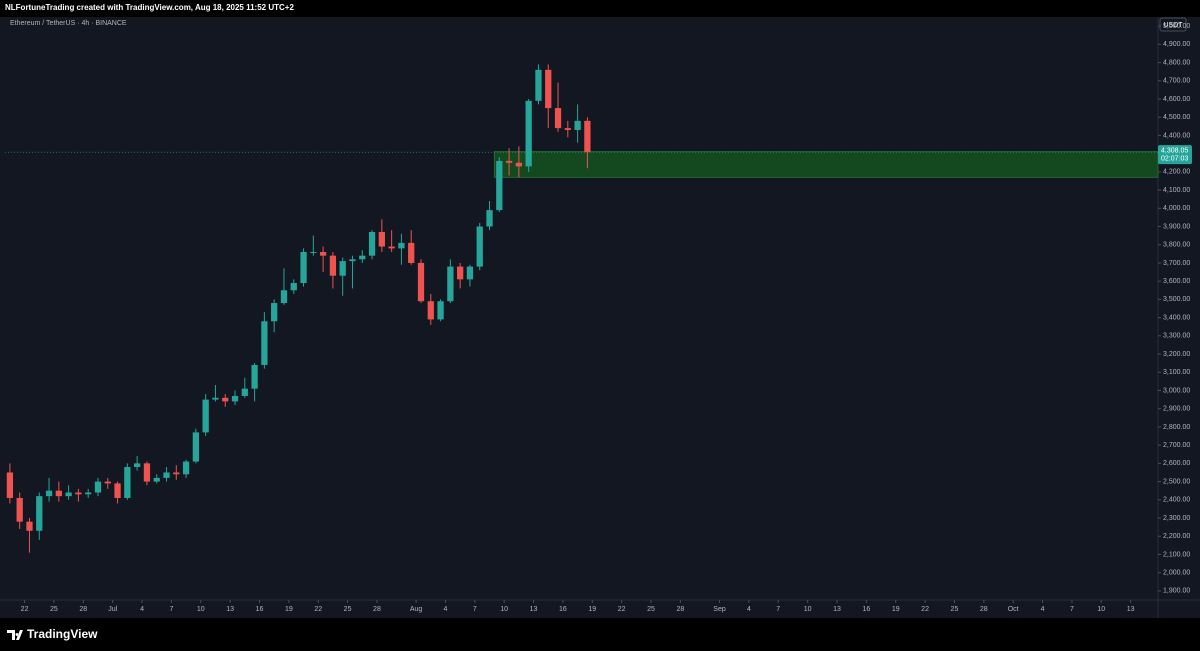 The height and width of the screenshot is (651, 1200). What do you see at coordinates (1176, 481) in the screenshot?
I see `y-tick-label: 2,500.00` at bounding box center [1176, 481].